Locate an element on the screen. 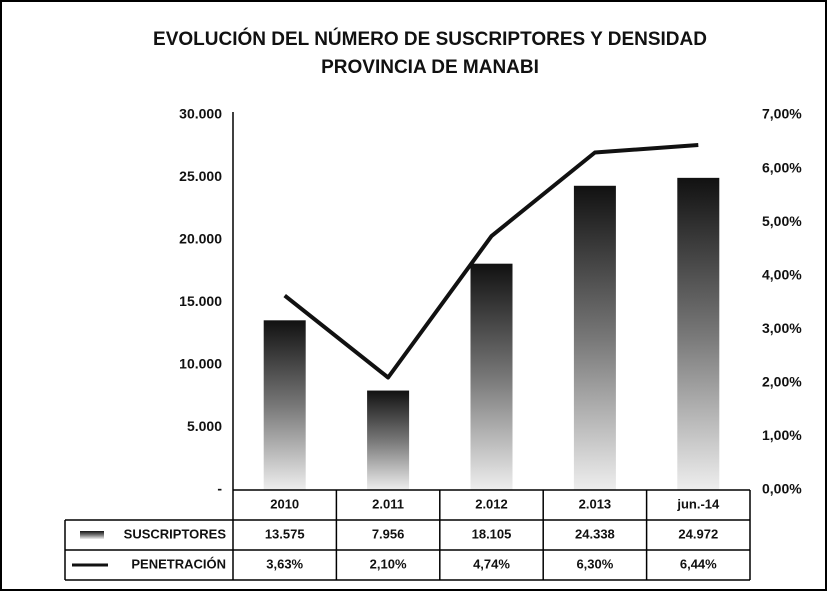 The height and width of the screenshot is (591, 827). data-label: 3,63% is located at coordinates (284, 563).